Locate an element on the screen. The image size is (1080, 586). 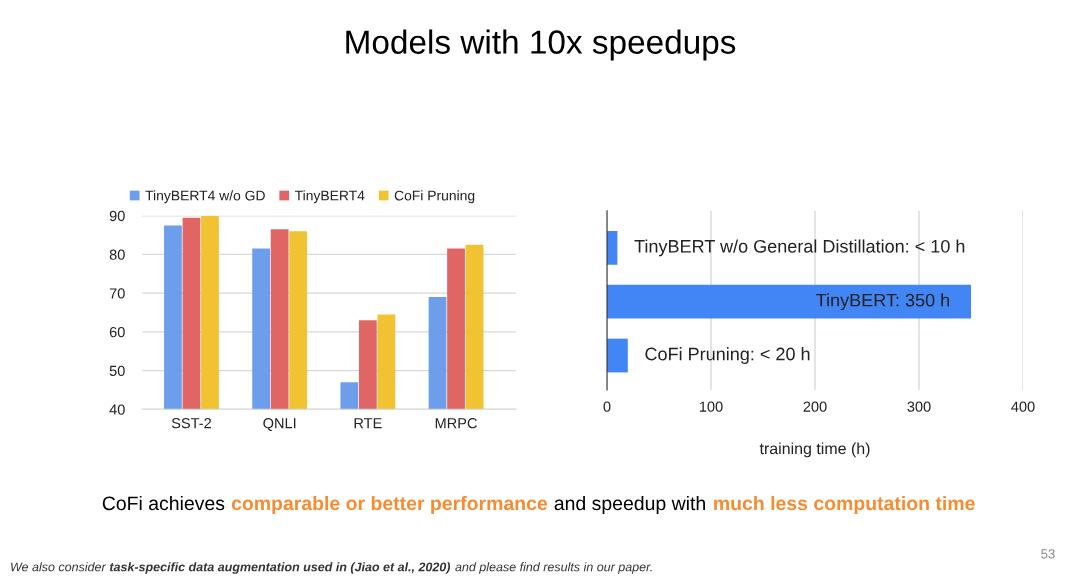
x-tick-label: 0 is located at coordinates (607, 406).